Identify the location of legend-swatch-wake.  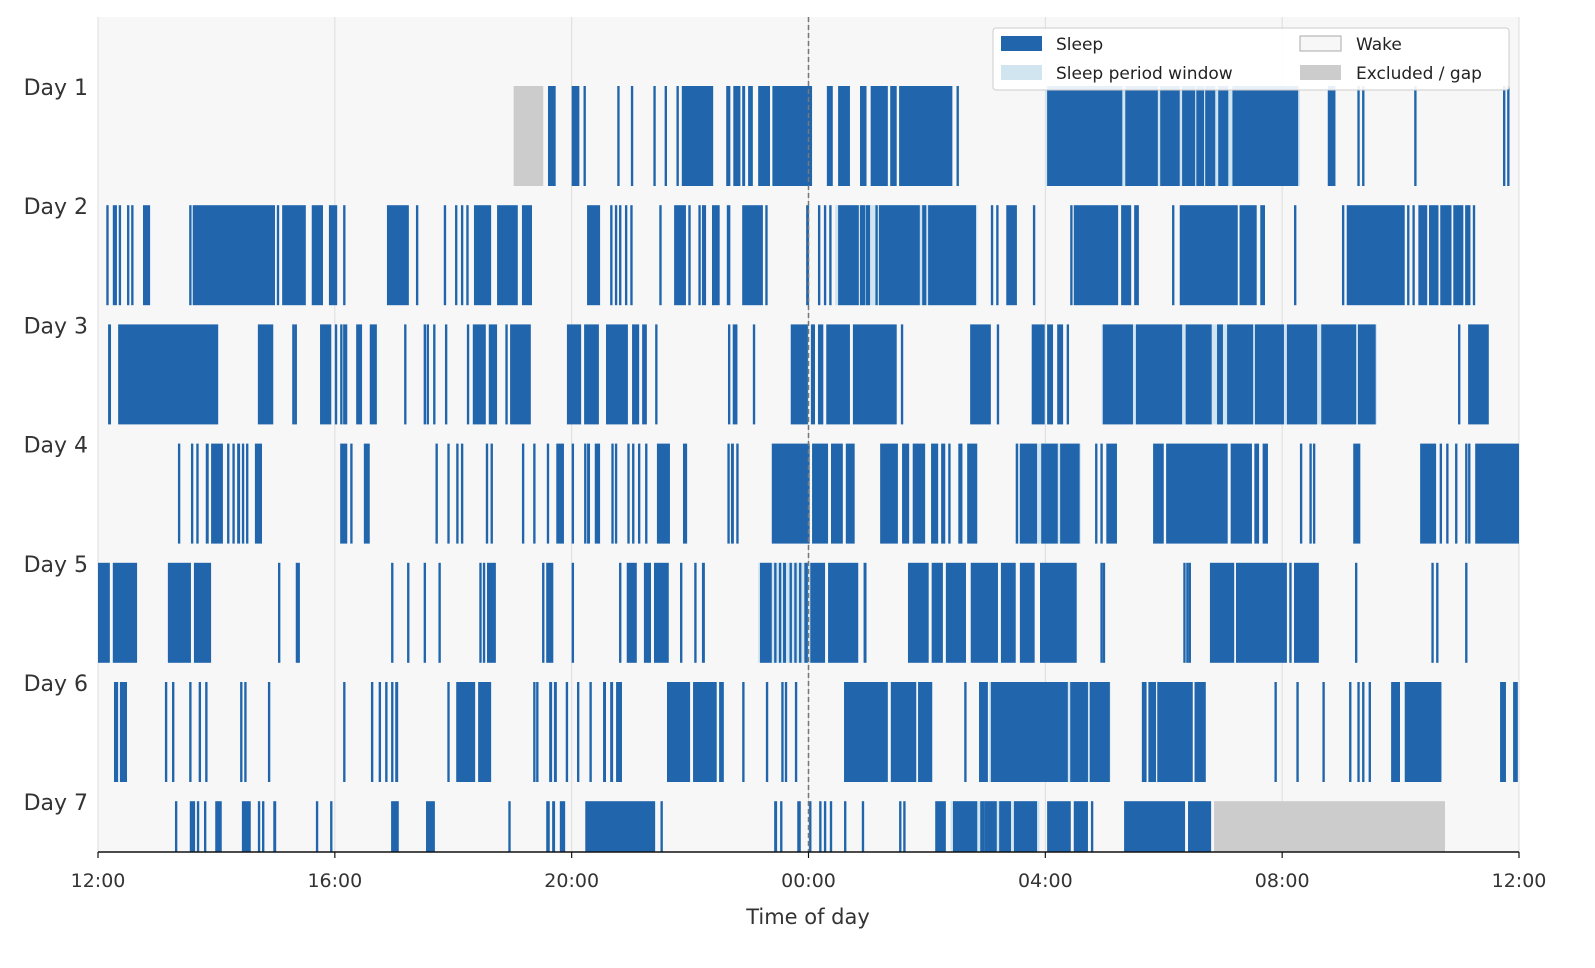
(1320, 43).